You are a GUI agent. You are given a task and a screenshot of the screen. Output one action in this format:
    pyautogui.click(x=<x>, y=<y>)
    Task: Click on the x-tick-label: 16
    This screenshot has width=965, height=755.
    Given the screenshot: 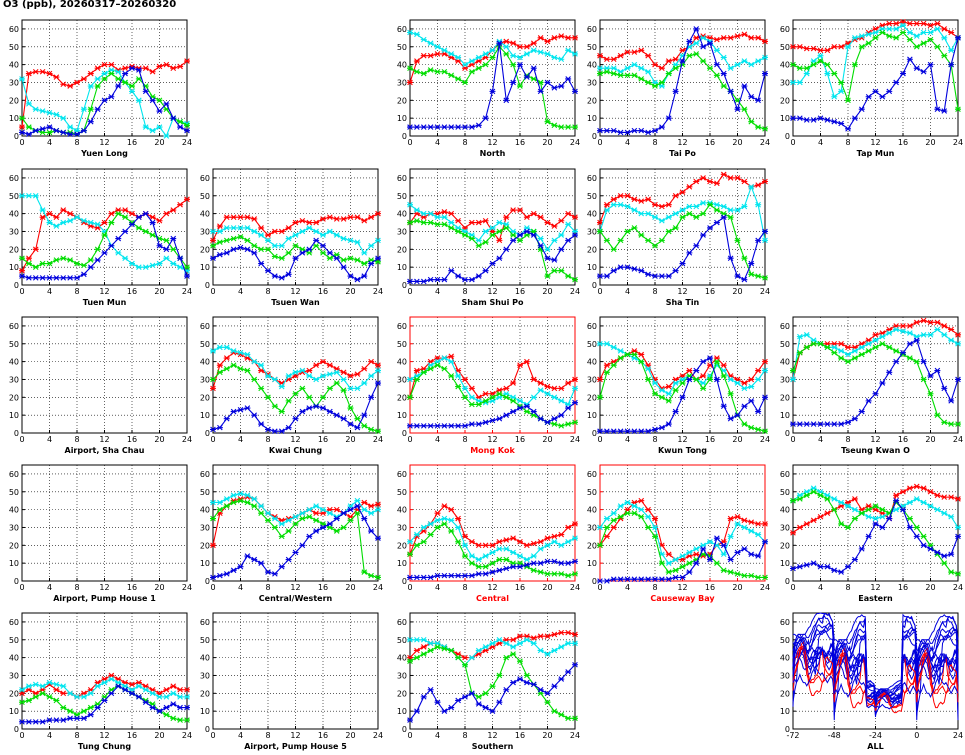 What is the action you would take?
    pyautogui.click(x=710, y=142)
    